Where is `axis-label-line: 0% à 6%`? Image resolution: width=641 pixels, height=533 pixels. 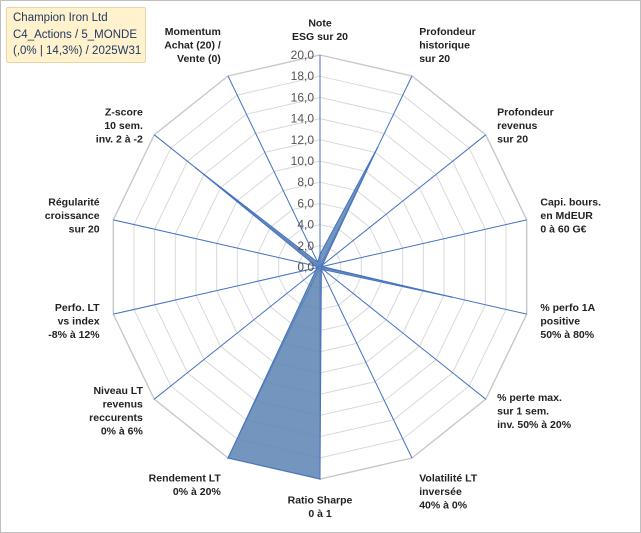
axis-label-line: 0% à 6% is located at coordinates (122, 432).